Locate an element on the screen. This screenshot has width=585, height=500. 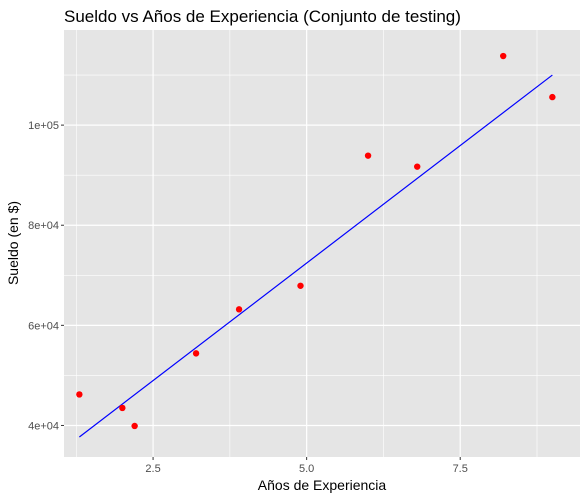
x-axis-title: Años de Experiencia is located at coordinates (322, 485).